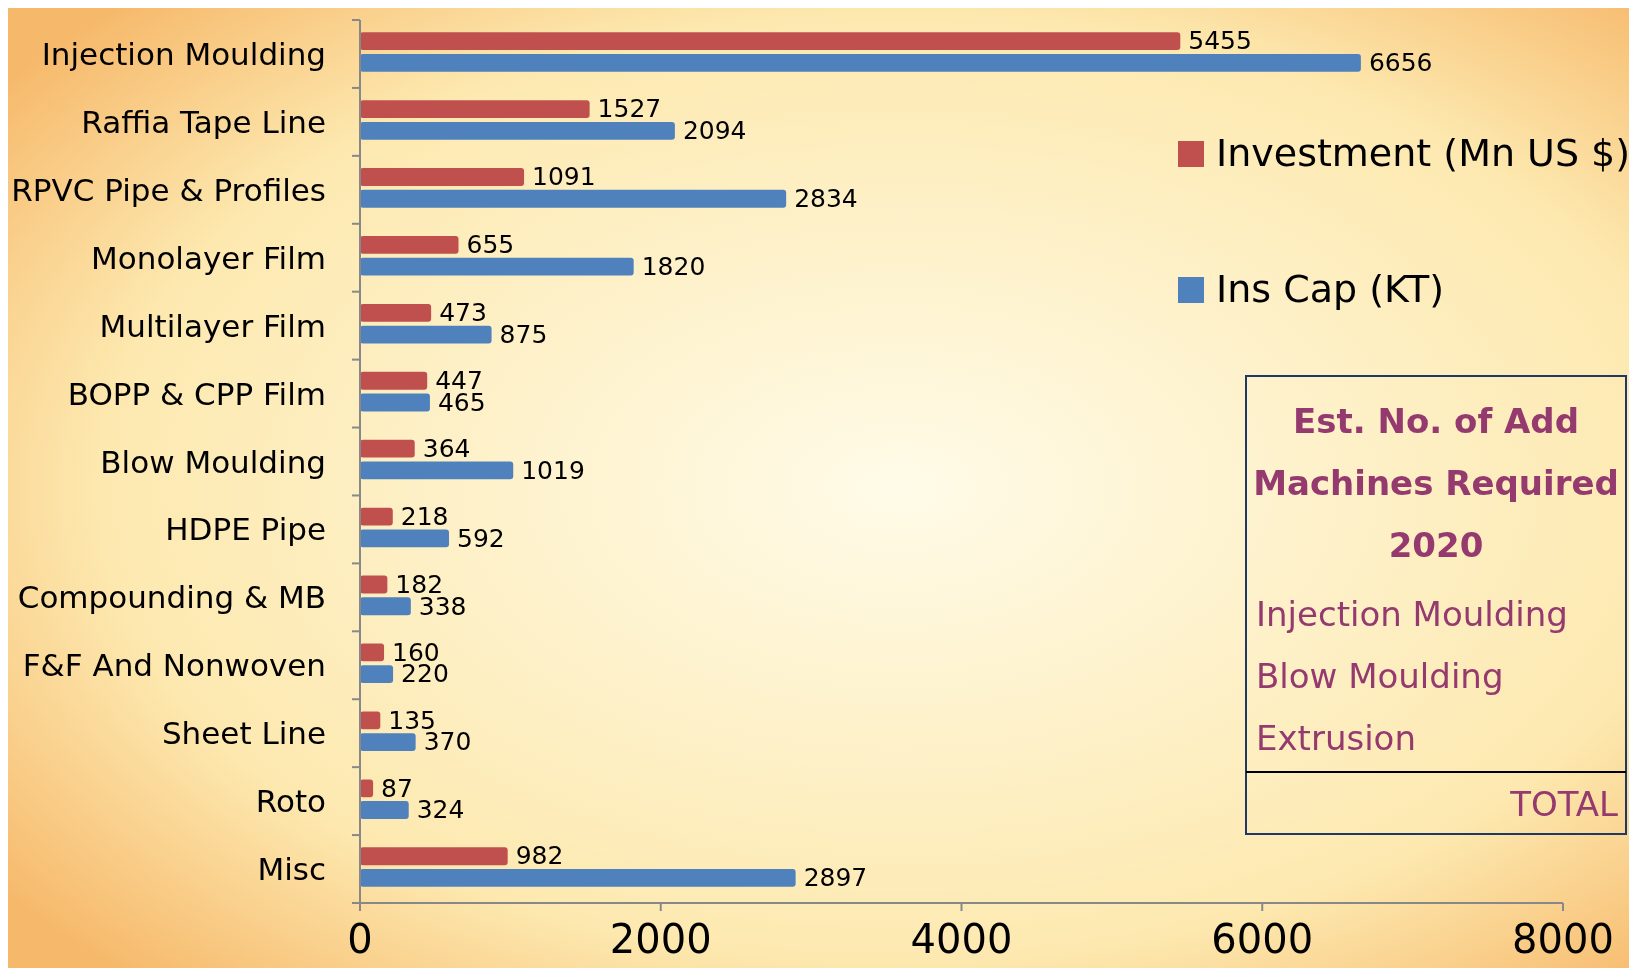 This screenshot has height=976, width=1637. I want to click on data-label: 2094, so click(714, 131).